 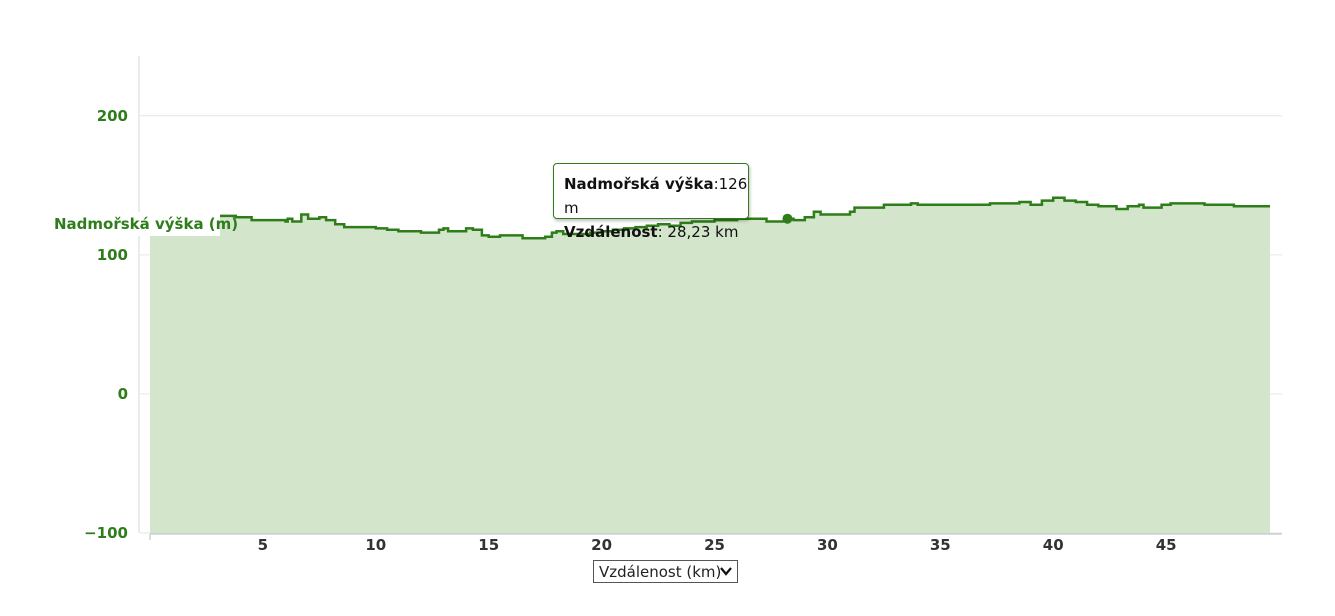 I want to click on y-tick-label: 200, so click(x=112, y=116).